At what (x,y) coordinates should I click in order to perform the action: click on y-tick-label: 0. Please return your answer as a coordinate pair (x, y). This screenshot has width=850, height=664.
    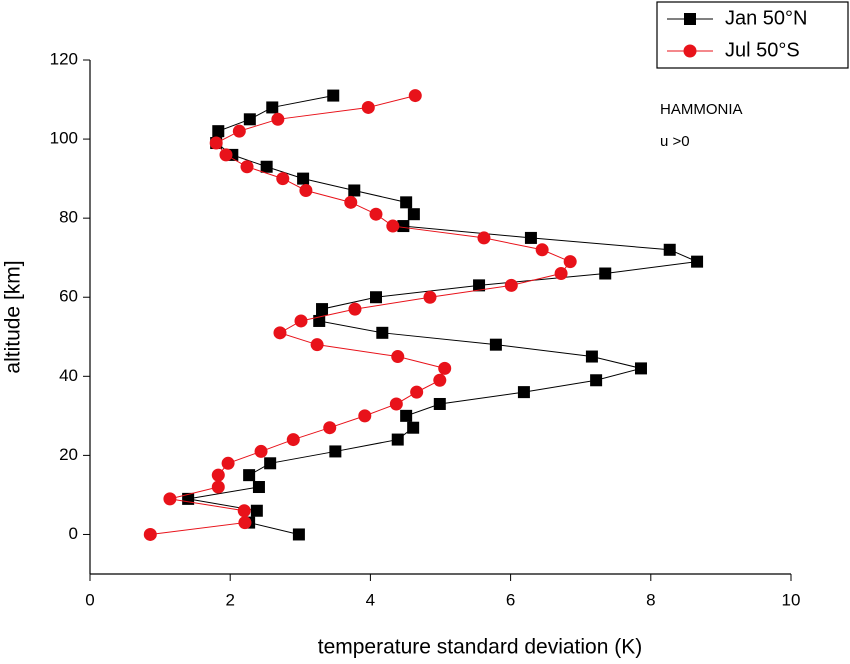
    Looking at the image, I should click on (73, 533).